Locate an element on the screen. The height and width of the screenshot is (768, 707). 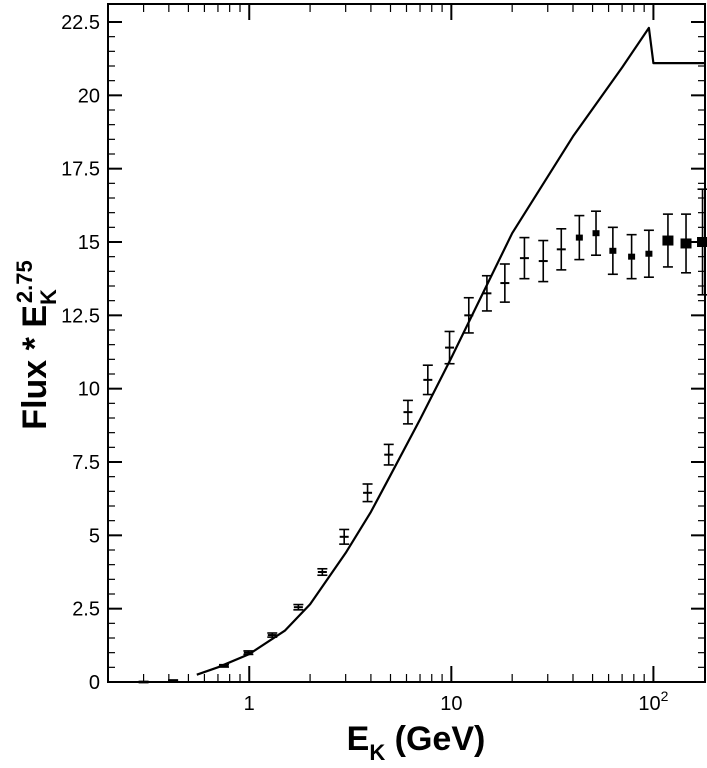
y-tick-label: 22.5 is located at coordinates (80, 23).